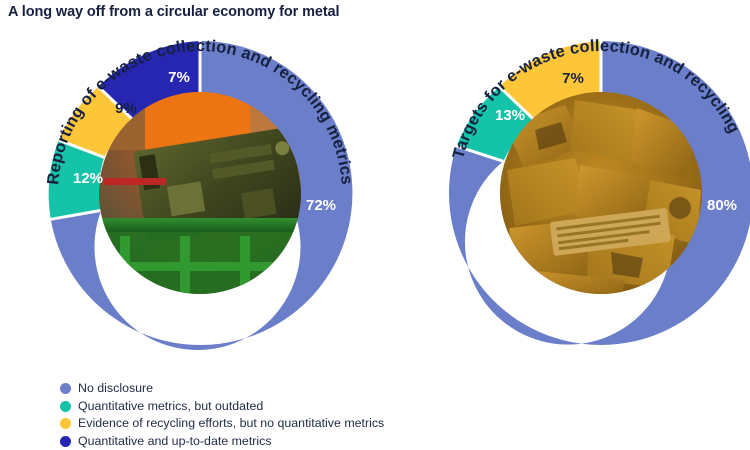  I want to click on pct-label-targets-in-place: 13%, so click(510, 115).